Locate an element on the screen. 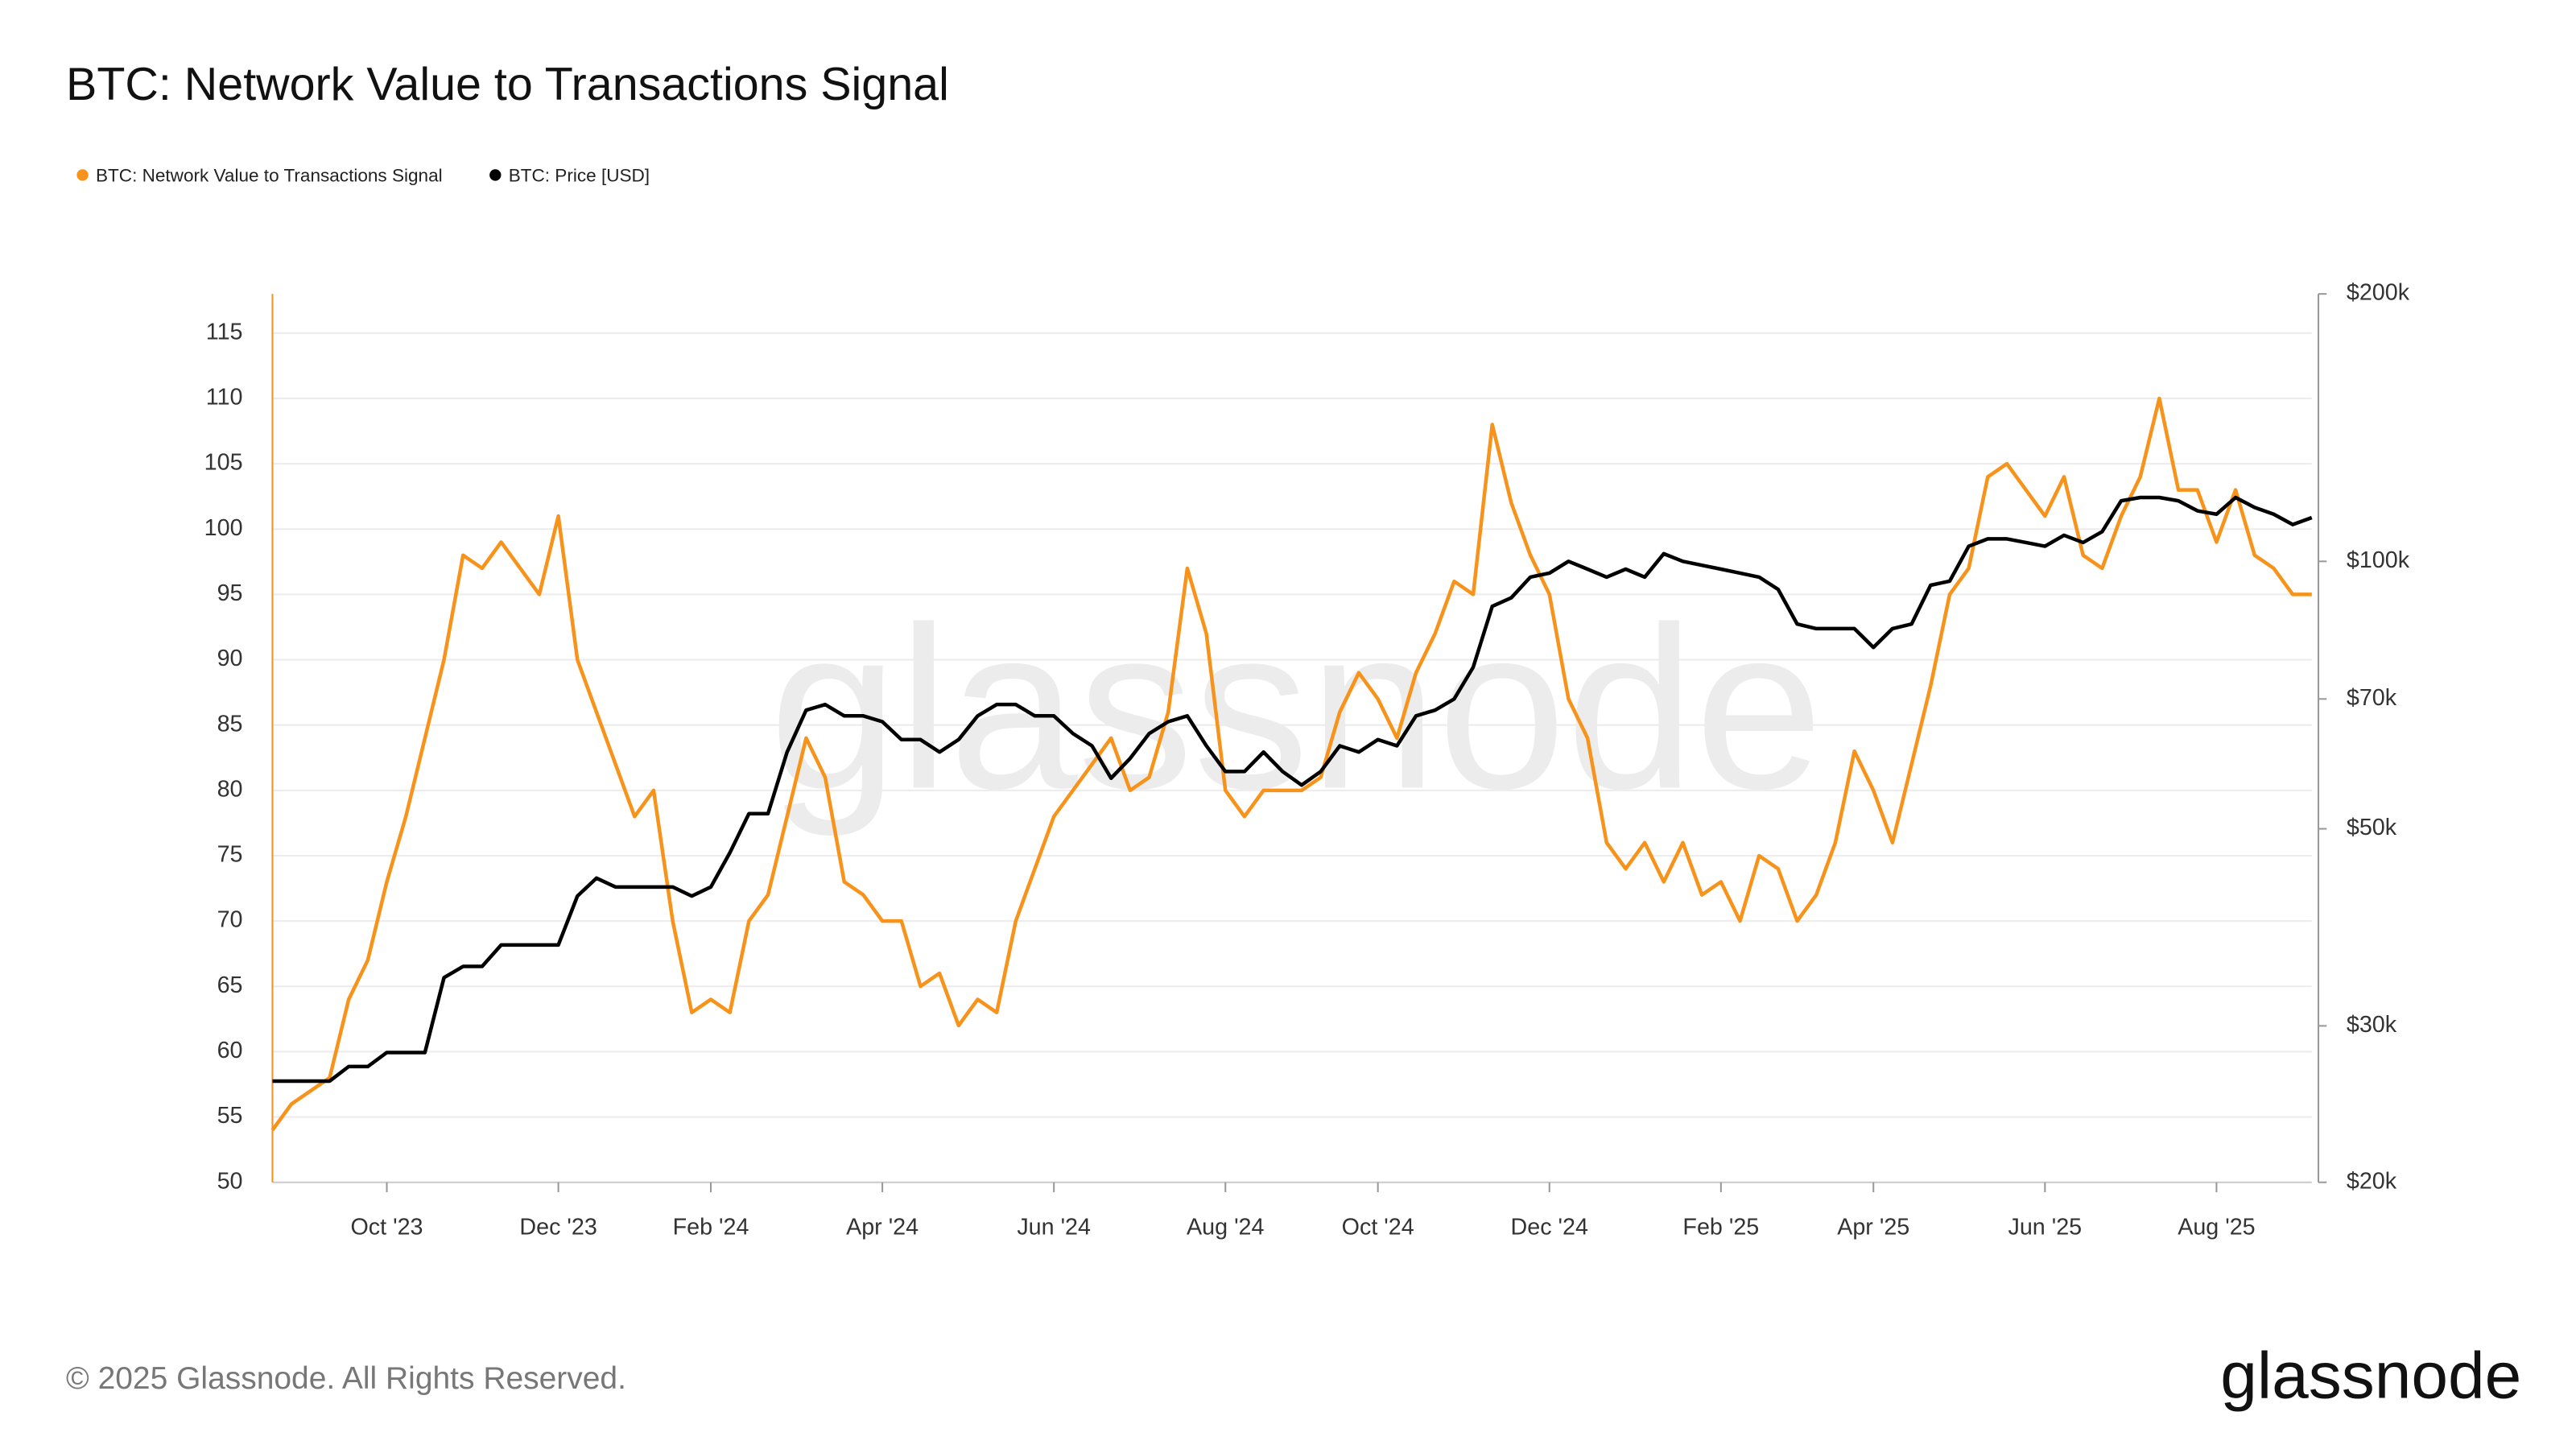  legend-label: BTC: Price [USD] is located at coordinates (579, 175).